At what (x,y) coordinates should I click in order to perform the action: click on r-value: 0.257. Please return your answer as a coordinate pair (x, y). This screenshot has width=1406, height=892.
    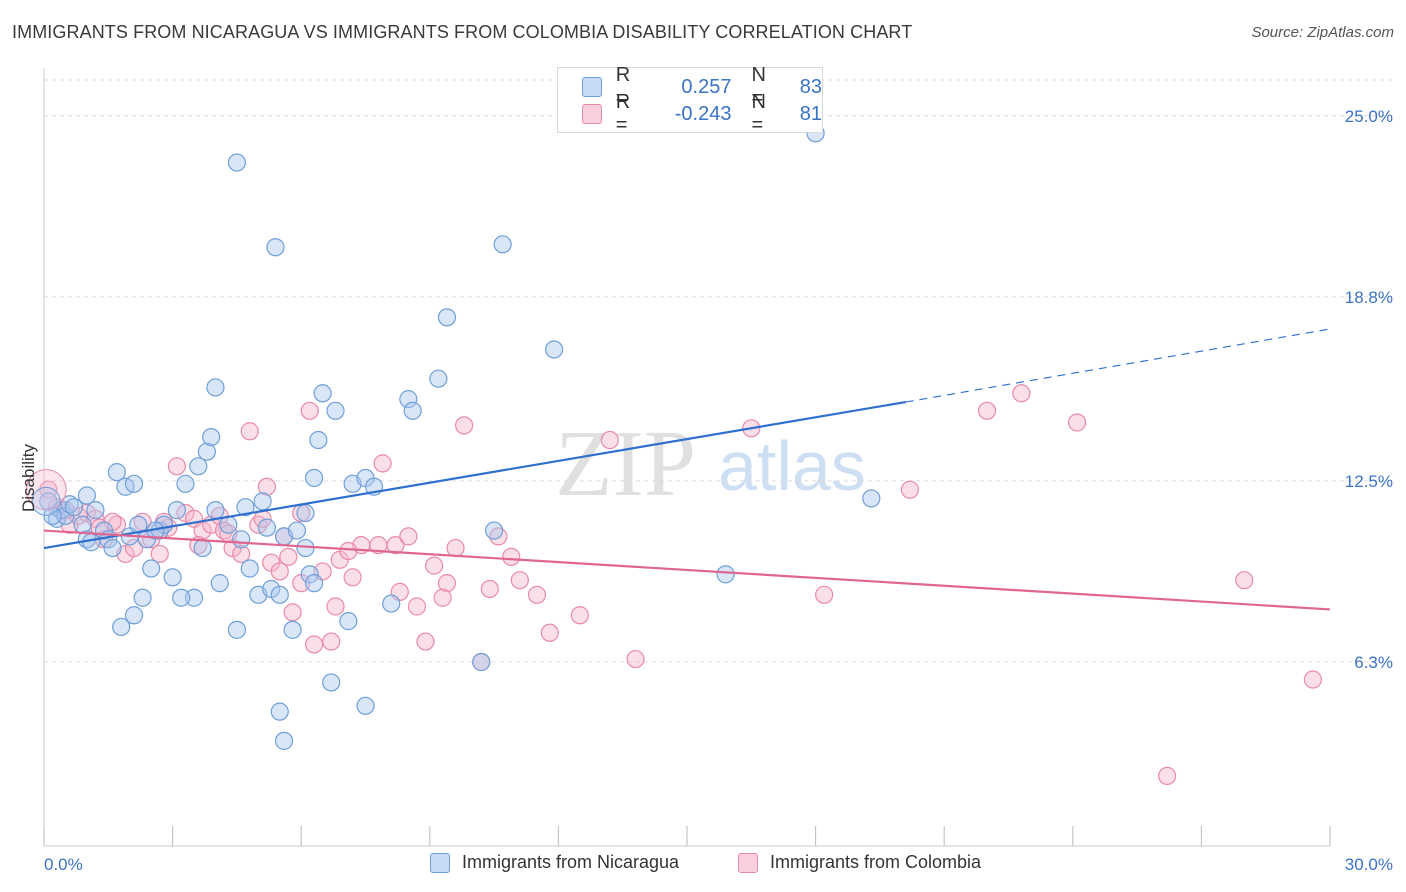
    Looking at the image, I should click on (706, 86).